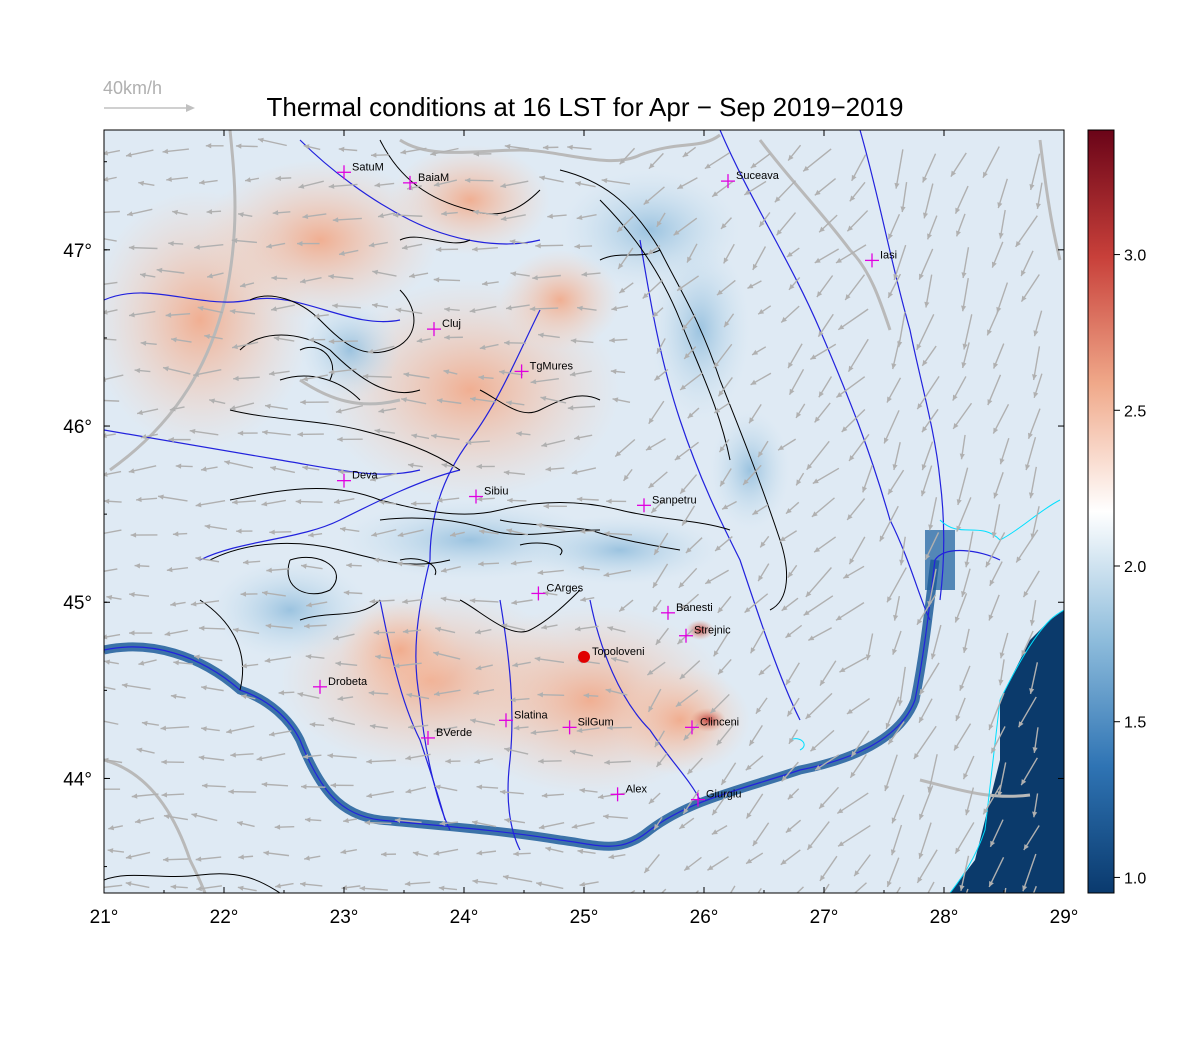  Describe the element at coordinates (77, 603) in the screenshot. I see `y-tick-label: 45°` at that location.